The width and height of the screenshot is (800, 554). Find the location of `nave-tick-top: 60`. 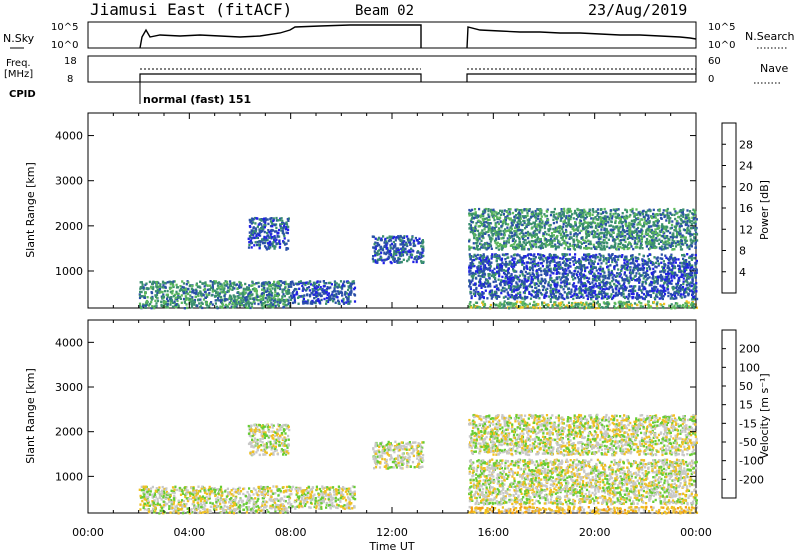

nave-tick-top: 60 is located at coordinates (714, 61).